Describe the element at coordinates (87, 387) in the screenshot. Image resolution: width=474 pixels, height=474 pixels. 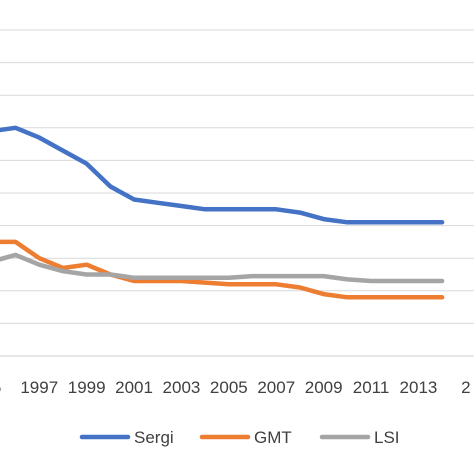
I see `x-tick-label: 1999` at that location.